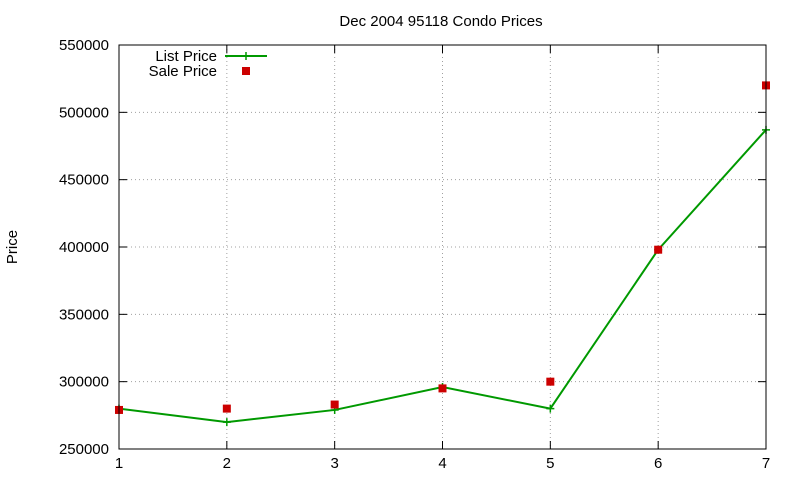 The height and width of the screenshot is (480, 800). What do you see at coordinates (334, 463) in the screenshot?
I see `x-tick-label: 3` at bounding box center [334, 463].